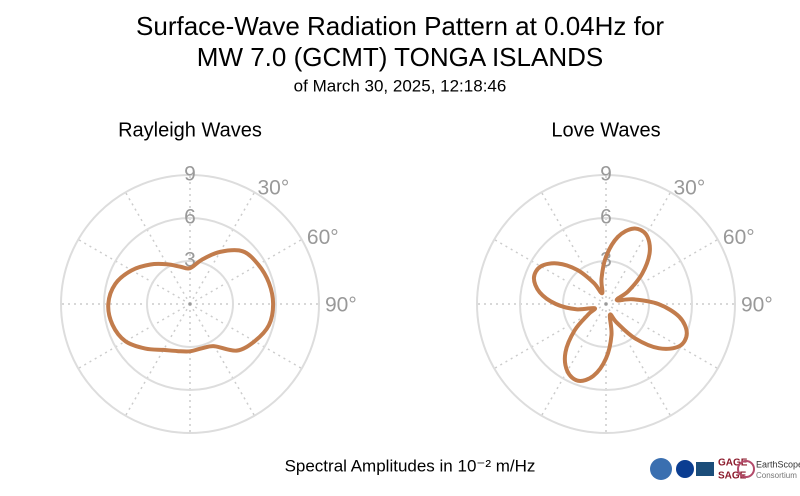 Image resolution: width=800 pixels, height=496 pixels. What do you see at coordinates (776, 475) in the screenshot?
I see `logo-text: Consortium` at bounding box center [776, 475].